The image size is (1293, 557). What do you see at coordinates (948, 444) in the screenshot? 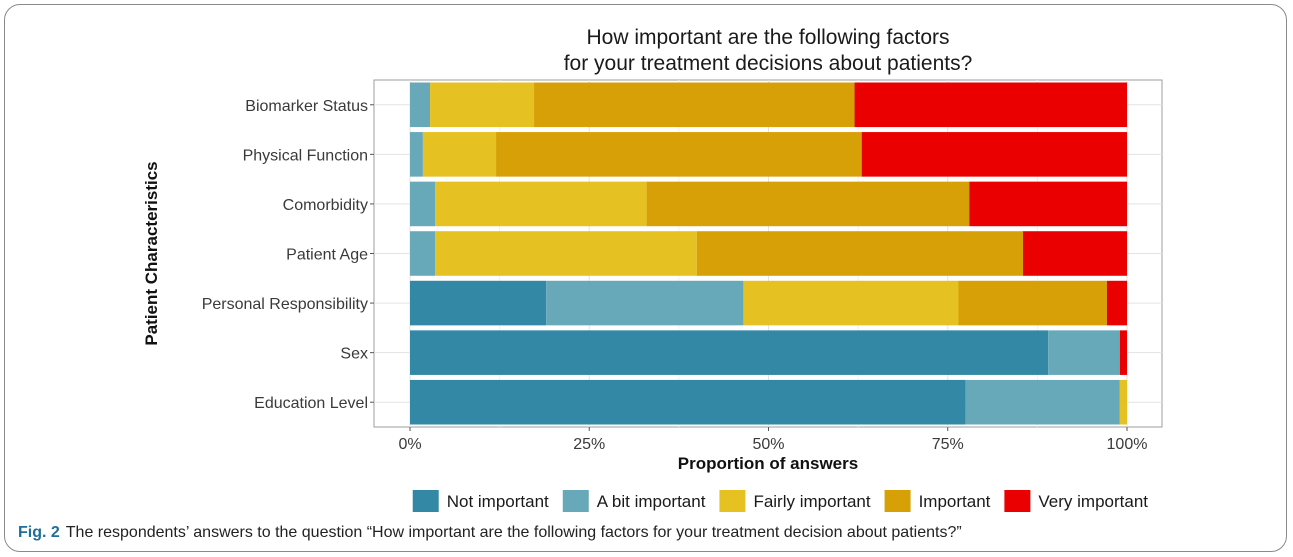
I see `x-tick-label: 75%` at bounding box center [948, 444].